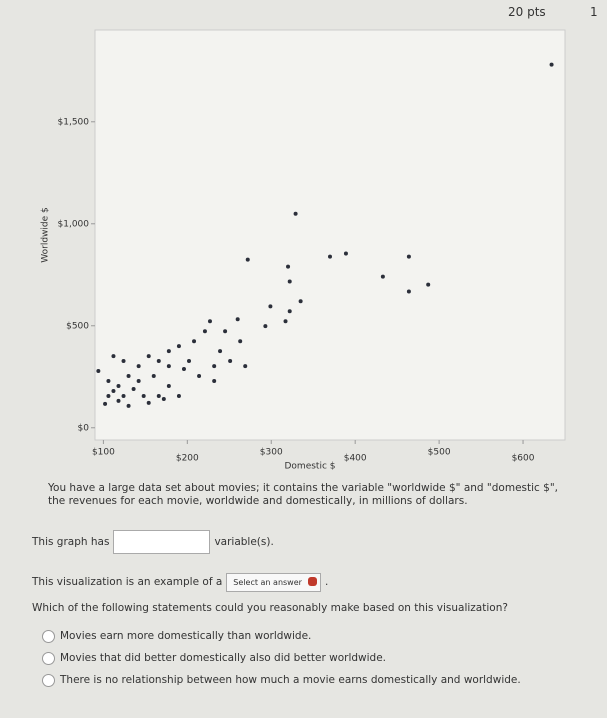  Describe the element at coordinates (439, 453) in the screenshot. I see `x-tick-label: $500` at that location.